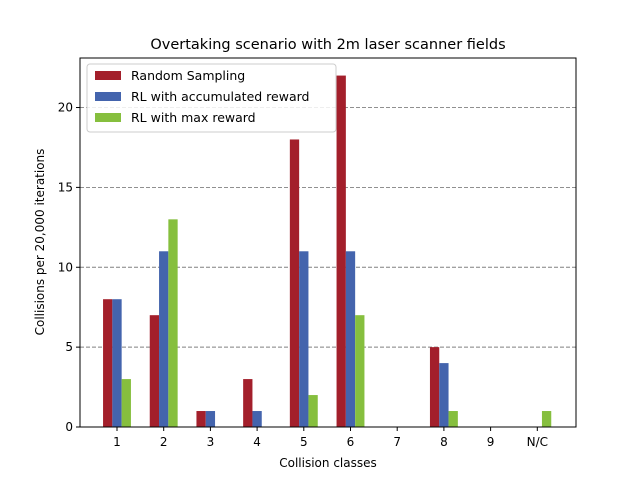 The image size is (640, 480). What do you see at coordinates (220, 96) in the screenshot?
I see `legend-label: RL with accumulated reward` at bounding box center [220, 96].